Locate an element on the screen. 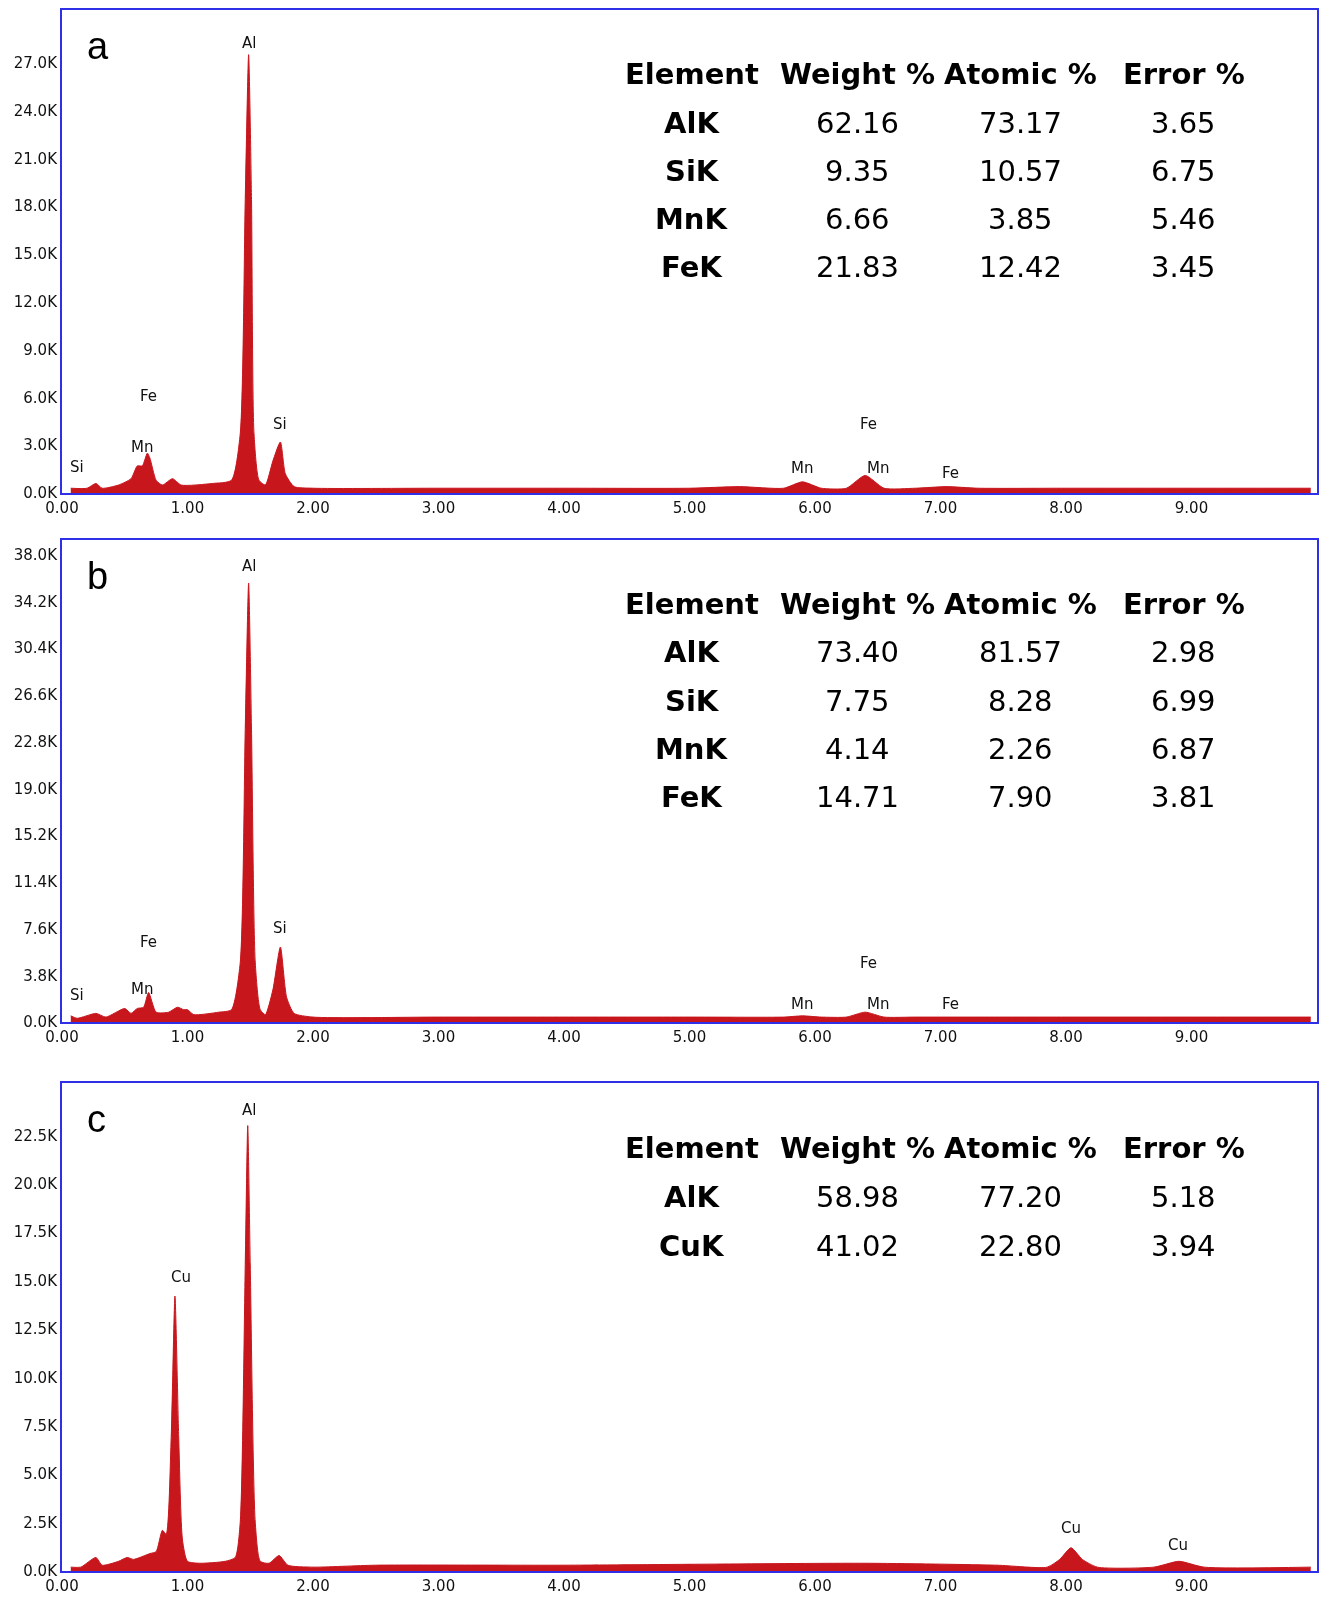 The width and height of the screenshot is (1321, 1599). y-tick-label: 21.0K is located at coordinates (36, 158).